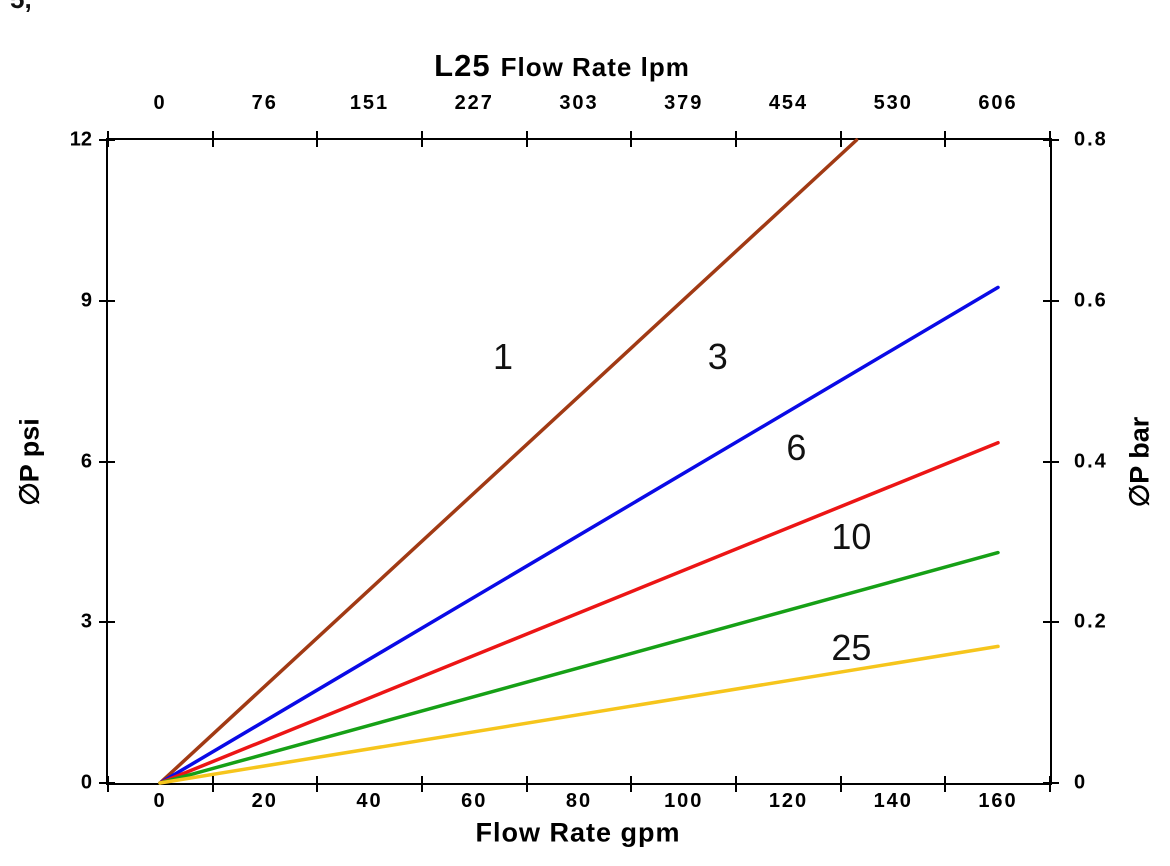 The height and width of the screenshot is (866, 1170). What do you see at coordinates (893, 801) in the screenshot?
I see `x-bottom-tick-label: 140` at bounding box center [893, 801].